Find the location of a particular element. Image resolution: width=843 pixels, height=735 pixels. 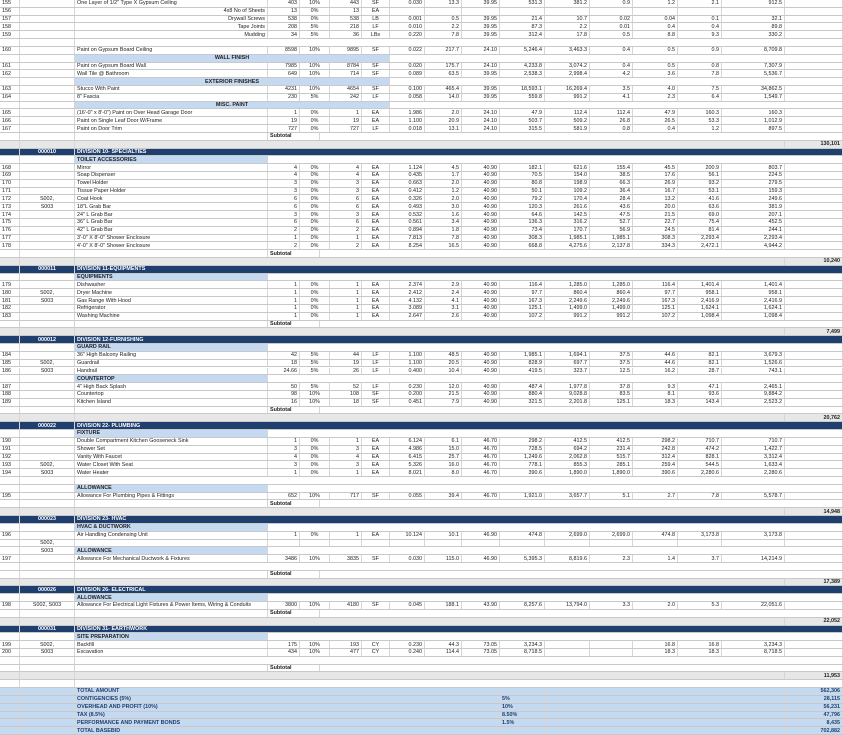

value-cell: 75.4 is located at coordinates (700, 222).